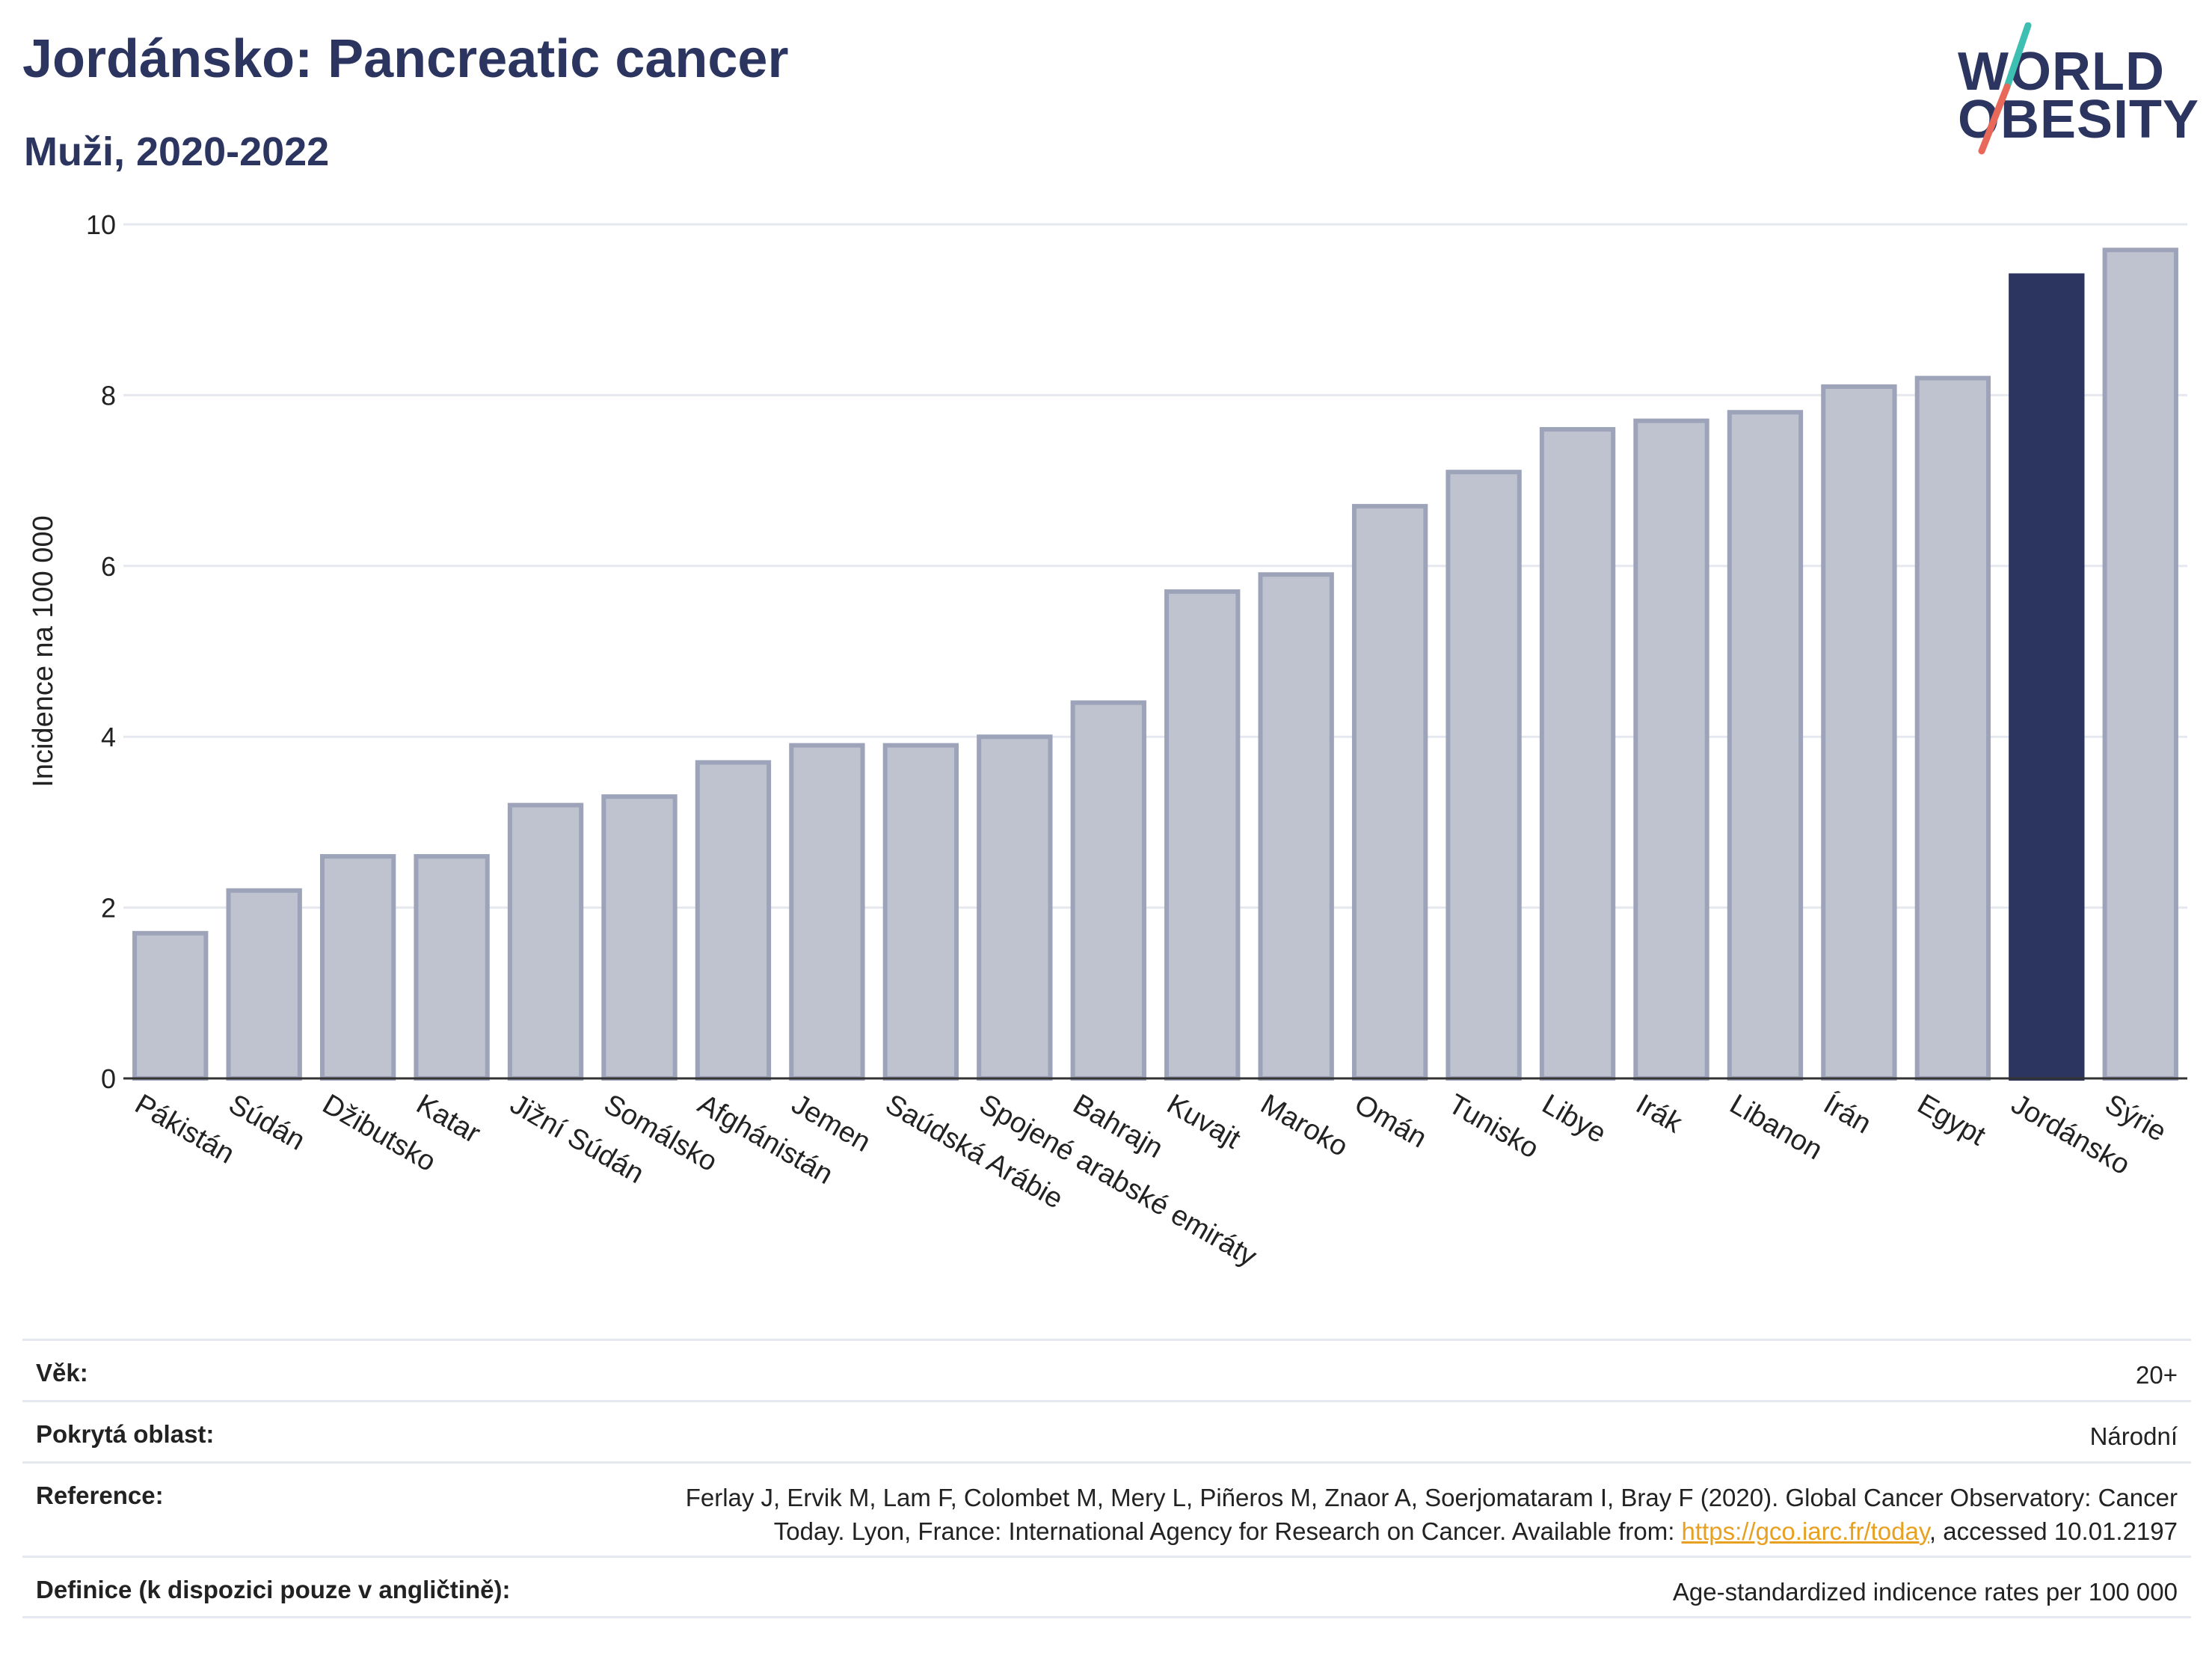 This screenshot has width=2212, height=1655. I want to click on reference-line-2-post: , accessed 10.01.2197, so click(2053, 1531).